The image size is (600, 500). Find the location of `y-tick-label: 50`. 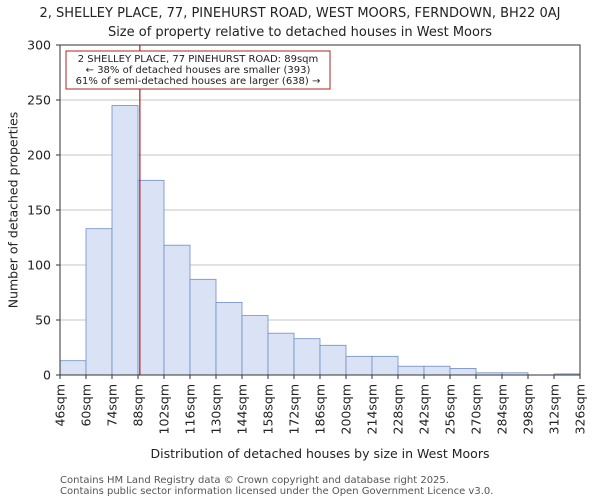

y-tick-label: 50 is located at coordinates (43, 320).